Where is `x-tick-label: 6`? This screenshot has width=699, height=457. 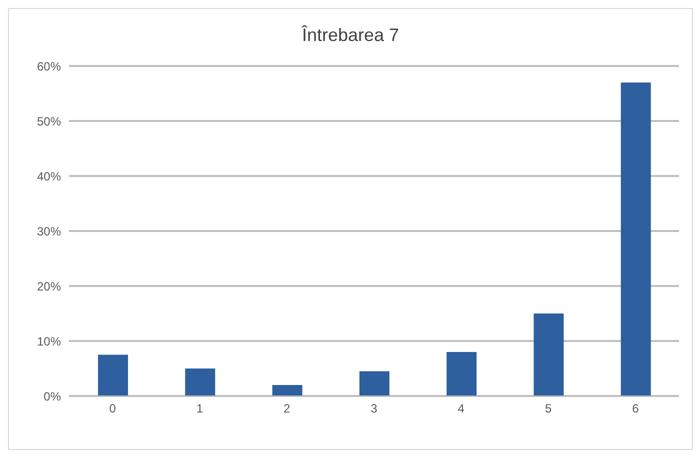 x-tick-label: 6 is located at coordinates (636, 409).